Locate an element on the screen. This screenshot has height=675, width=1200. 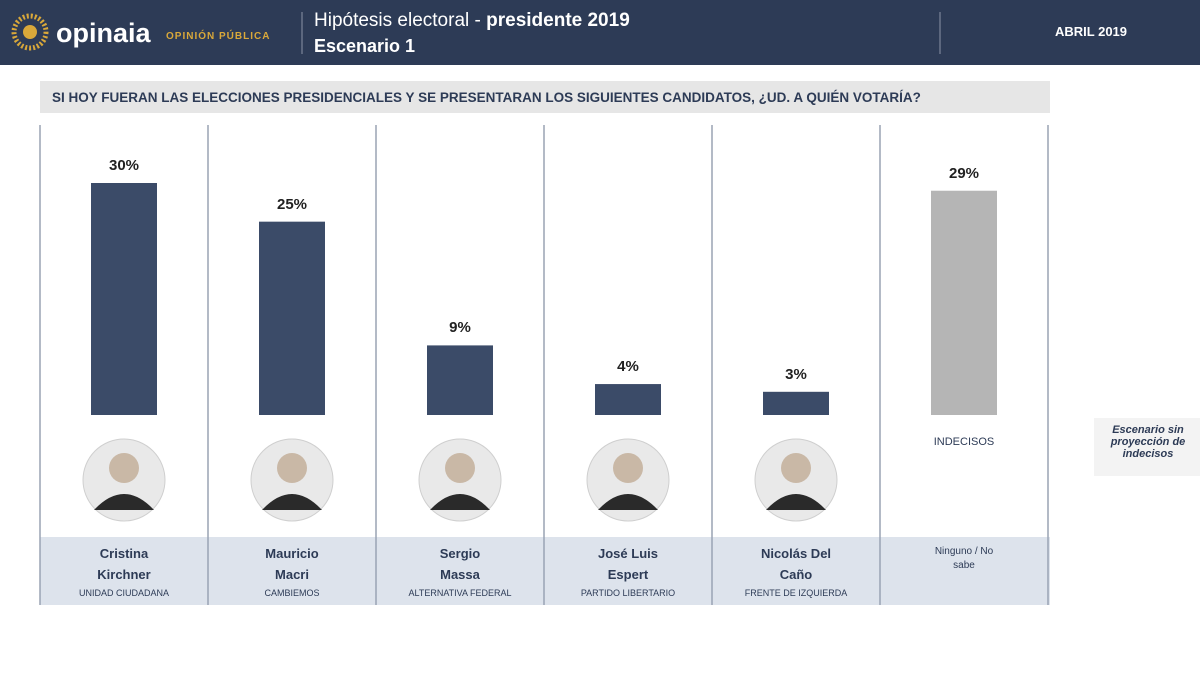
note-box is located at coordinates (1147, 447).